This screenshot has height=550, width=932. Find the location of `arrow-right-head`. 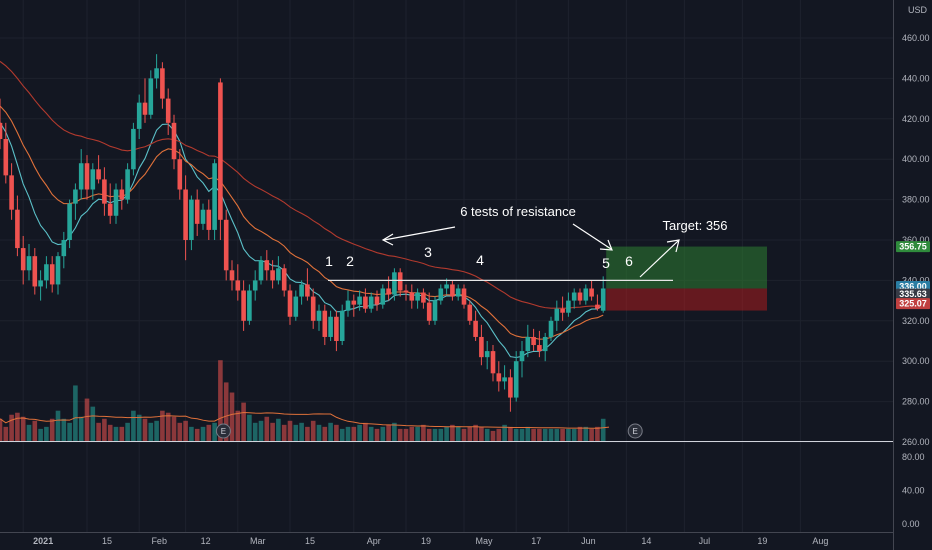

arrow-right-head is located at coordinates (606, 245).